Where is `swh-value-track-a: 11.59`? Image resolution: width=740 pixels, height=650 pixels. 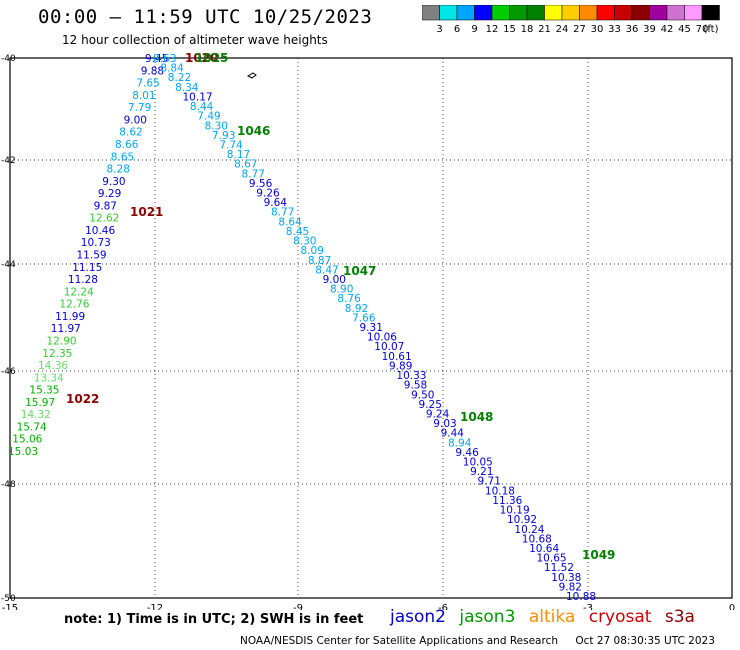 swh-value-track-a: 11.59 is located at coordinates (92, 256).